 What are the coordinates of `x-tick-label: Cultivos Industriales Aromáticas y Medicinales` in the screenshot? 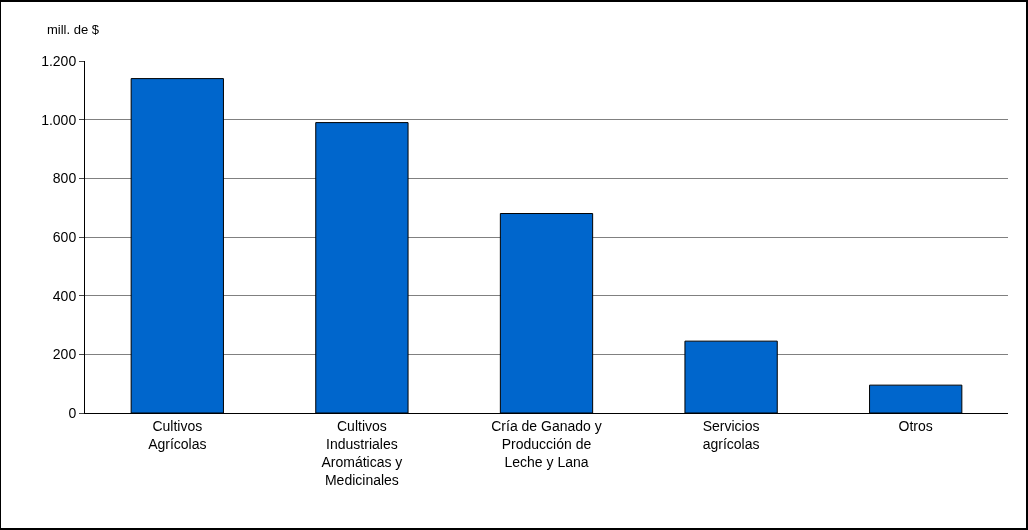 It's located at (362, 453).